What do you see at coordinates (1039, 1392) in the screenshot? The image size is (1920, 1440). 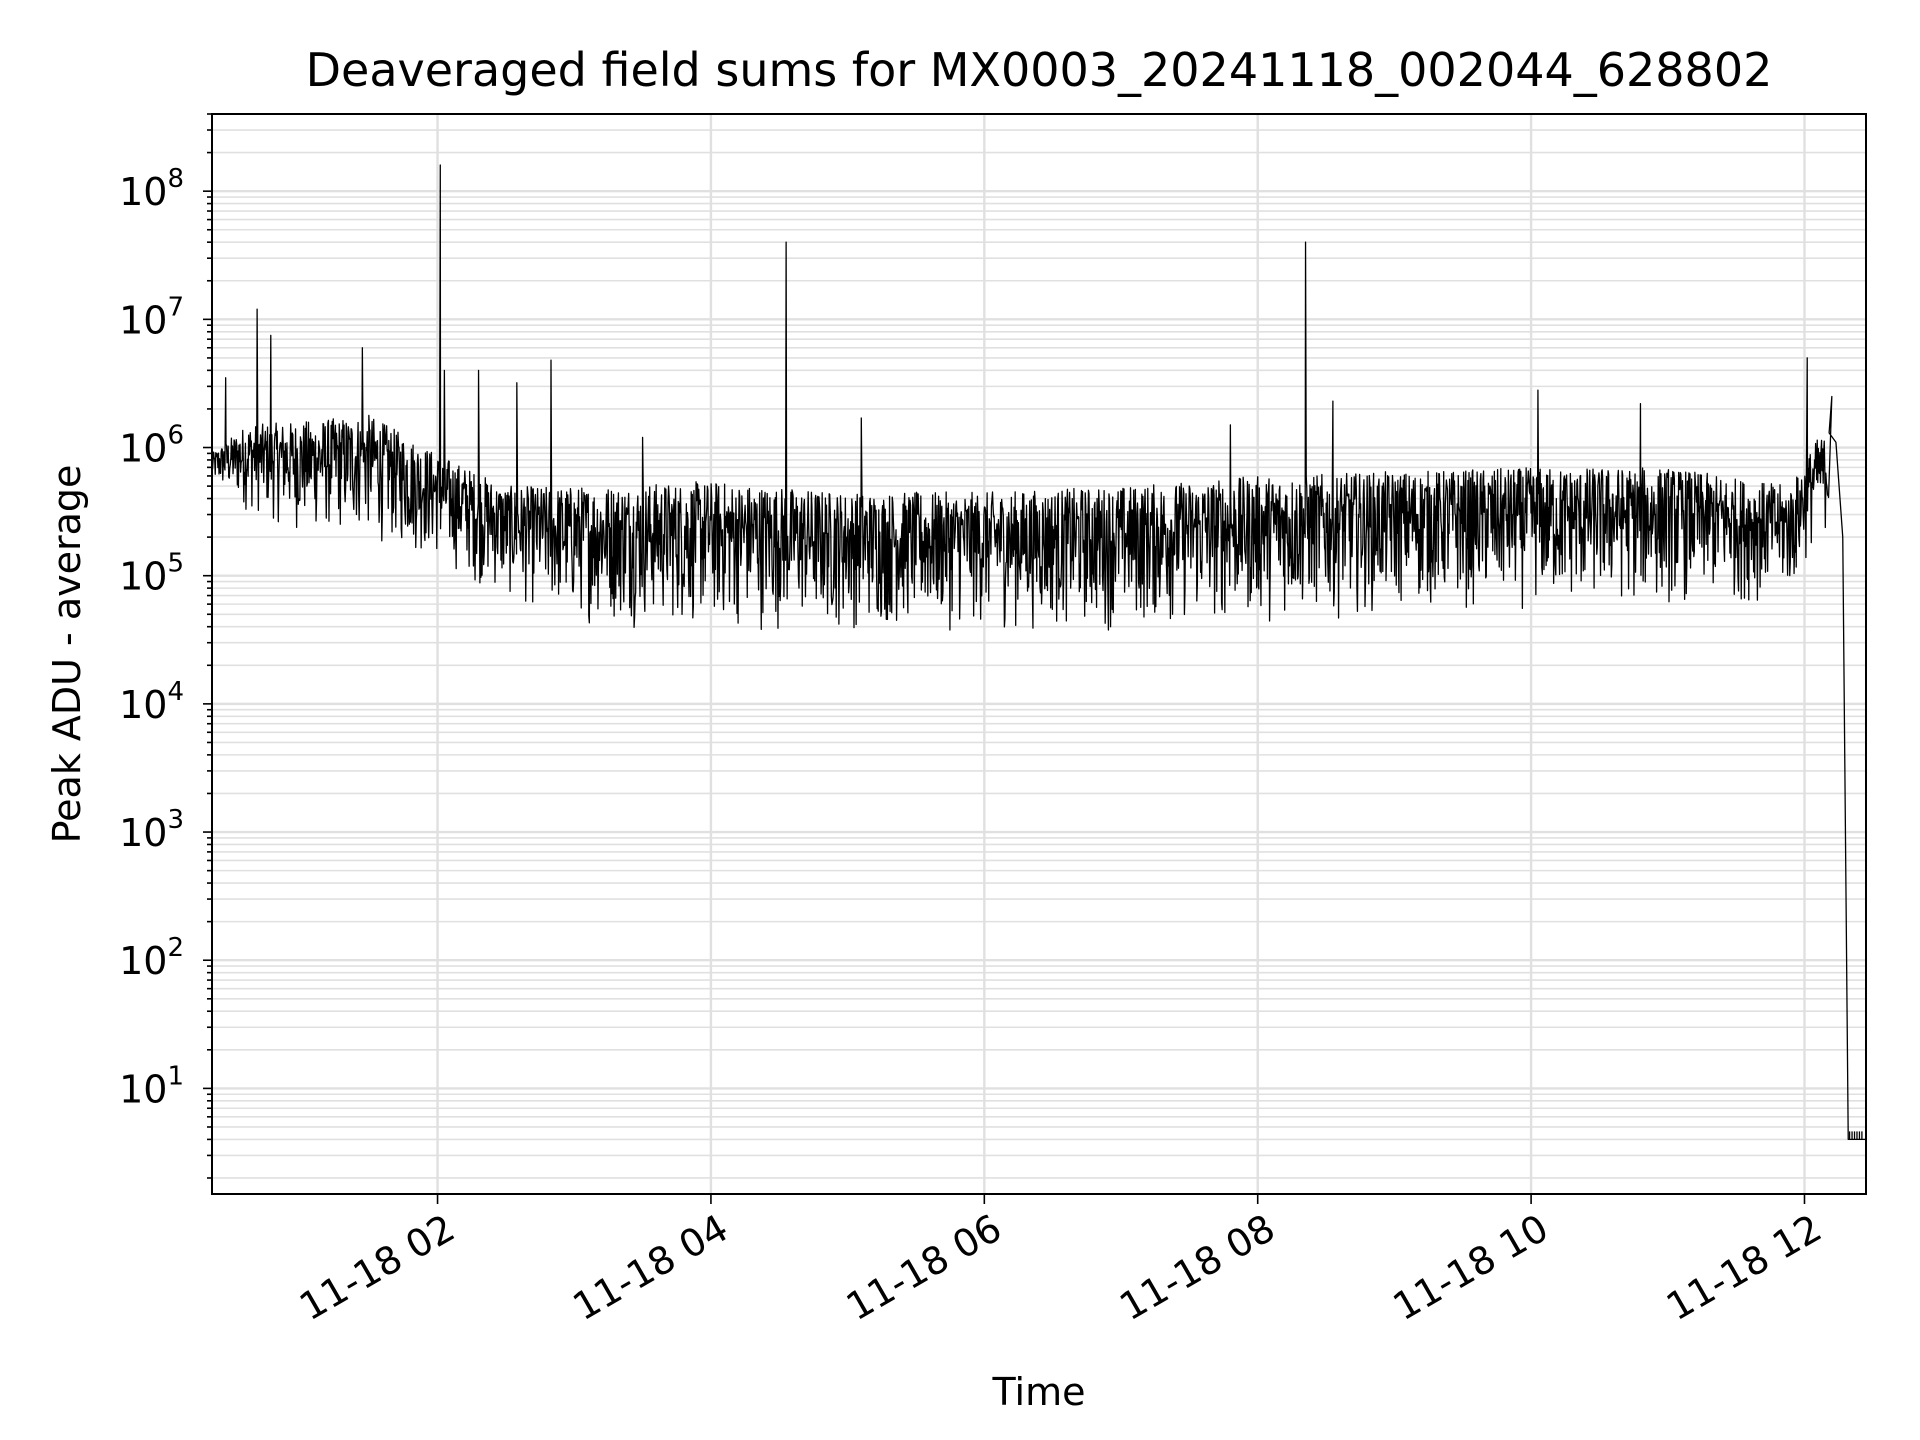 I see `x-axis-label: Time` at bounding box center [1039, 1392].